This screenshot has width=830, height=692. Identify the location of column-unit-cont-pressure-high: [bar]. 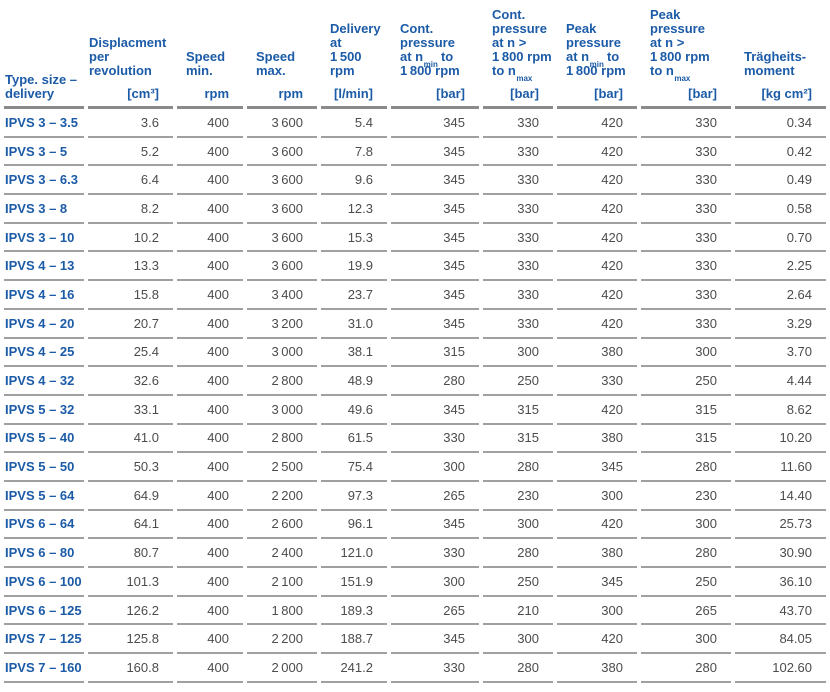
(524, 93).